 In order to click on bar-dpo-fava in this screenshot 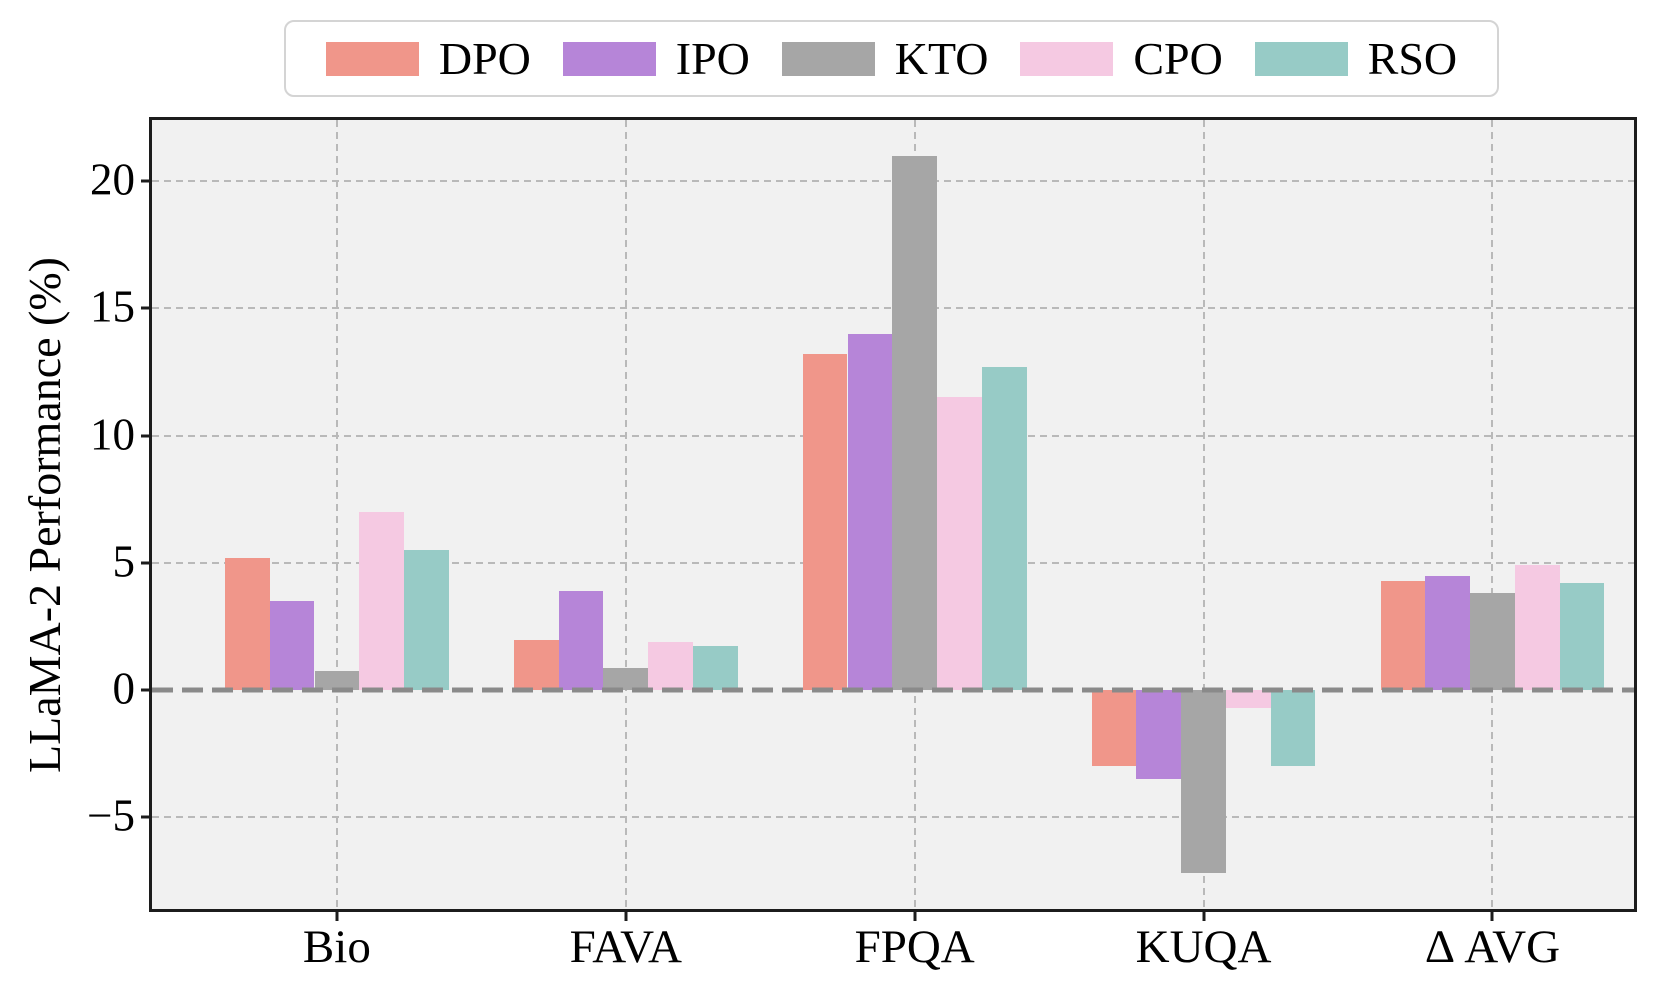, I will do `click(536, 665)`.